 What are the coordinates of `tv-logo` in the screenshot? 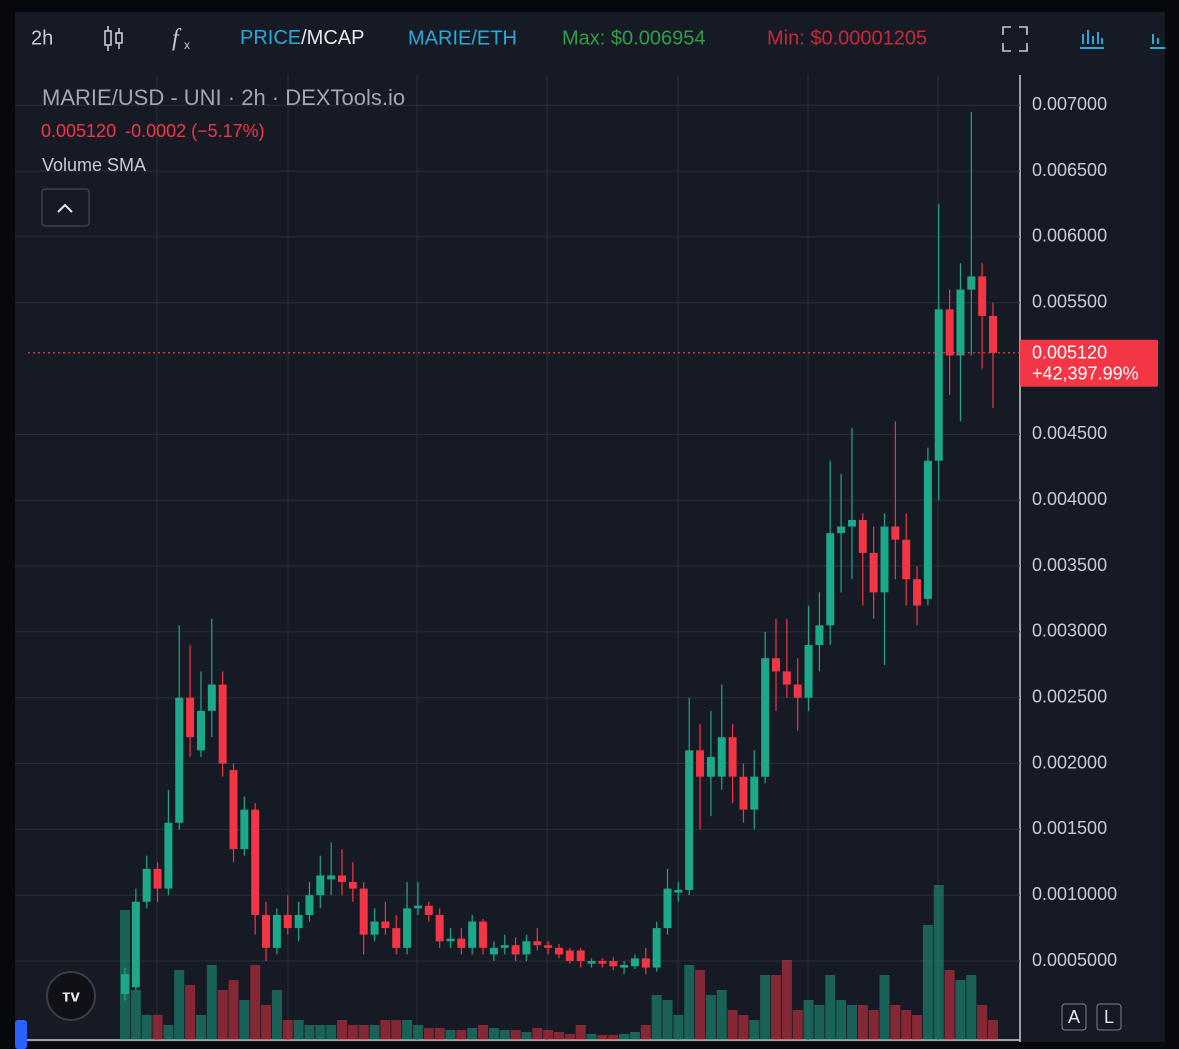 It's located at (71, 996).